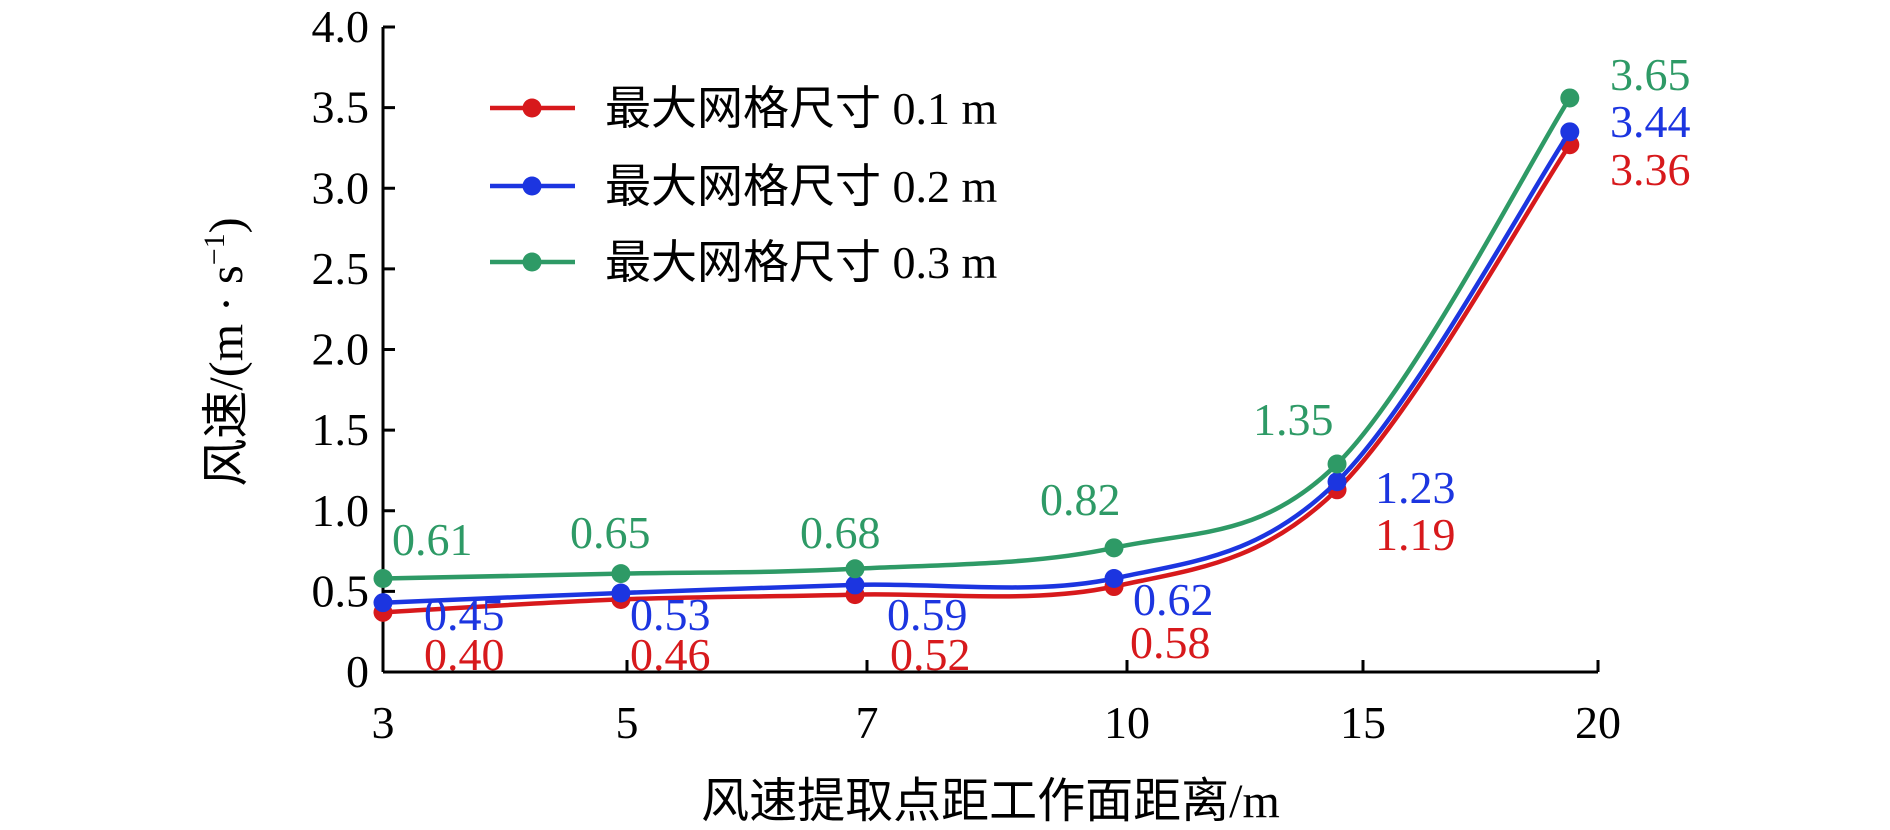  Describe the element at coordinates (627, 722) in the screenshot. I see `x-tick-label: 5` at that location.